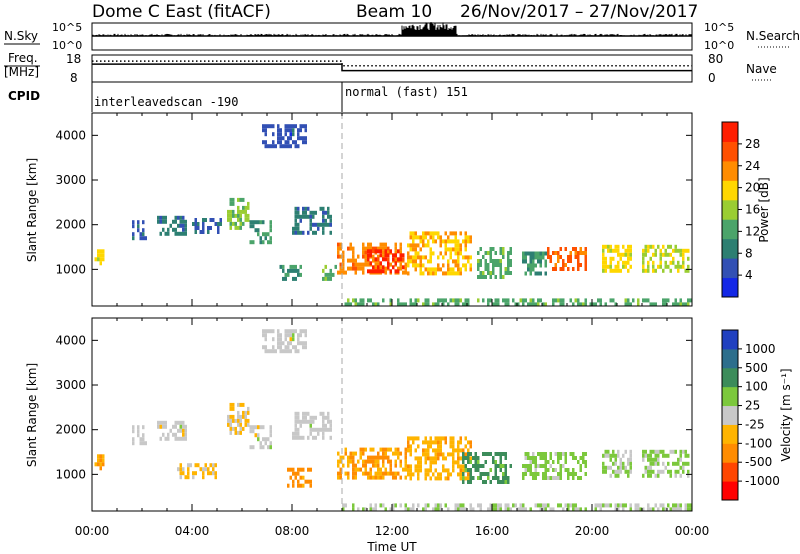  What do you see at coordinates (392, 63) in the screenshot?
I see `nave-series-line` at bounding box center [392, 63].